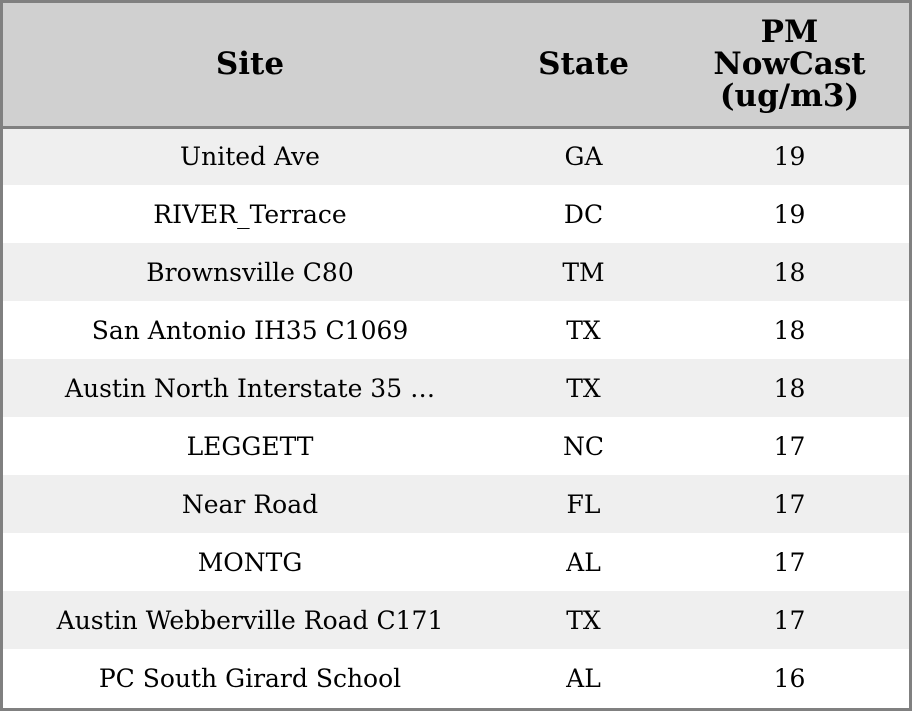 This screenshot has height=711, width=912. I want to click on table-row: MONTG AL 17, so click(456, 562).